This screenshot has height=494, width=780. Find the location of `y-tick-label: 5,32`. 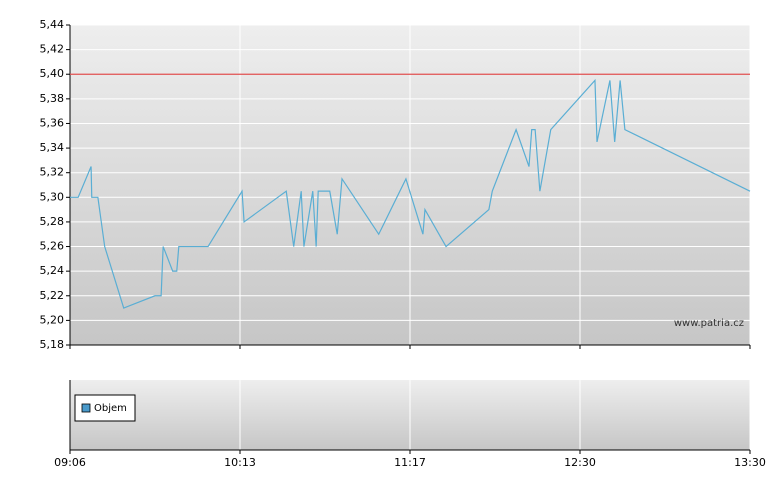

y-tick-label: 5,32 is located at coordinates (52, 172).